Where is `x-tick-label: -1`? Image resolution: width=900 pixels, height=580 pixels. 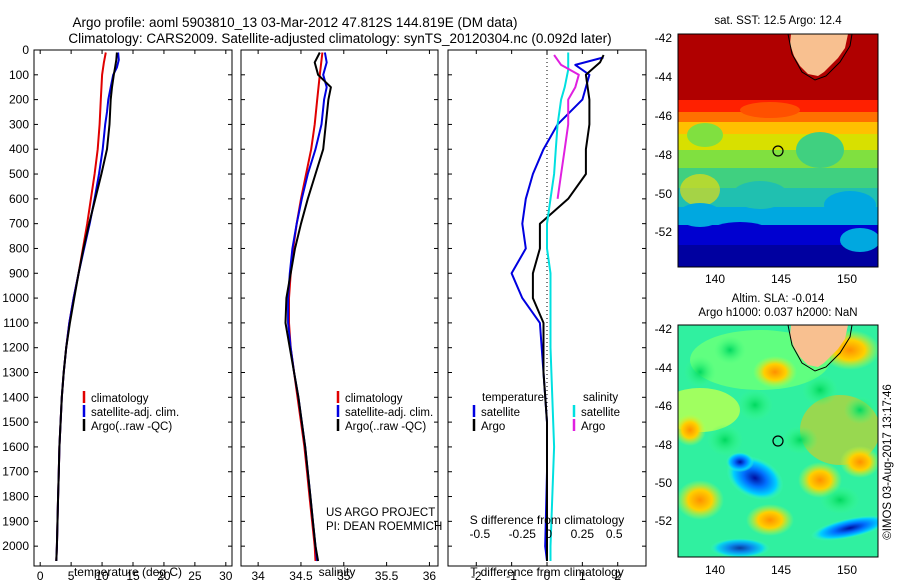 x-tick-label: -1 is located at coordinates (511, 574).